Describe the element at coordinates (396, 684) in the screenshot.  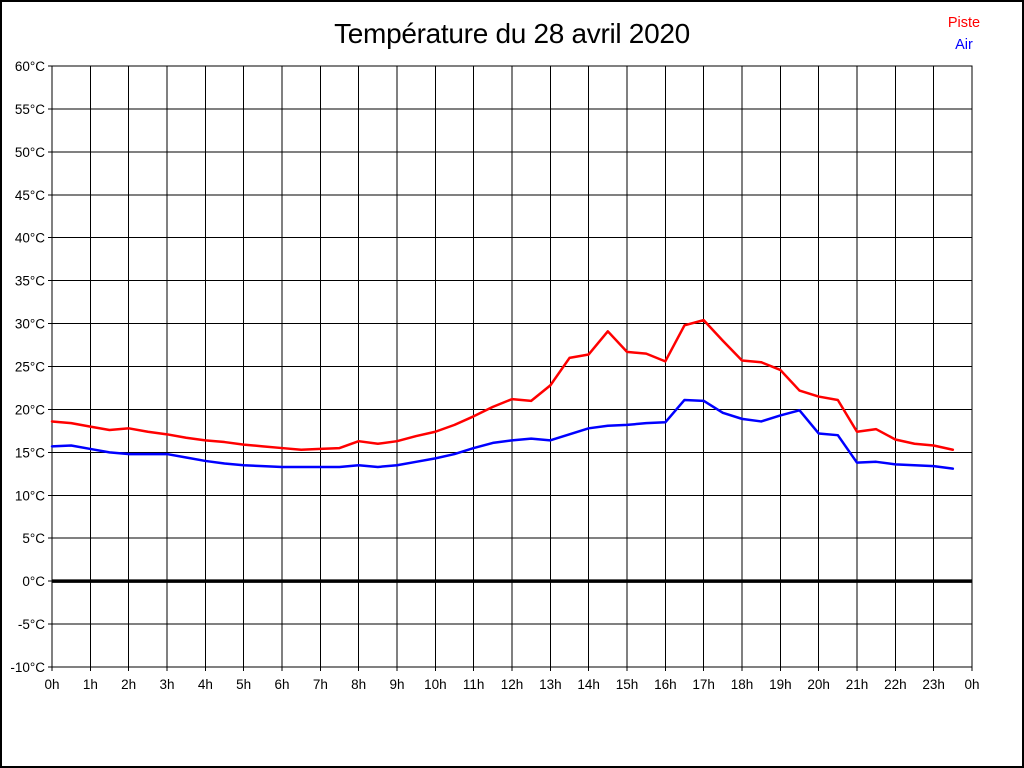
I see `x-tick-label: 9h` at that location.